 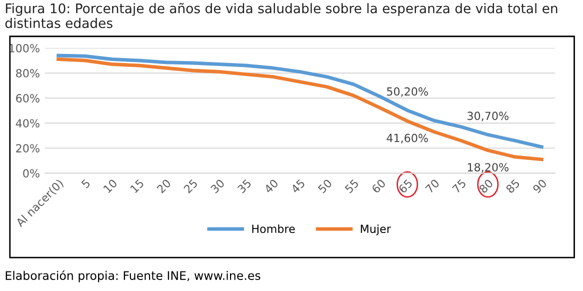 What do you see at coordinates (164, 186) in the screenshot?
I see `x-tick-label: 20` at bounding box center [164, 186].